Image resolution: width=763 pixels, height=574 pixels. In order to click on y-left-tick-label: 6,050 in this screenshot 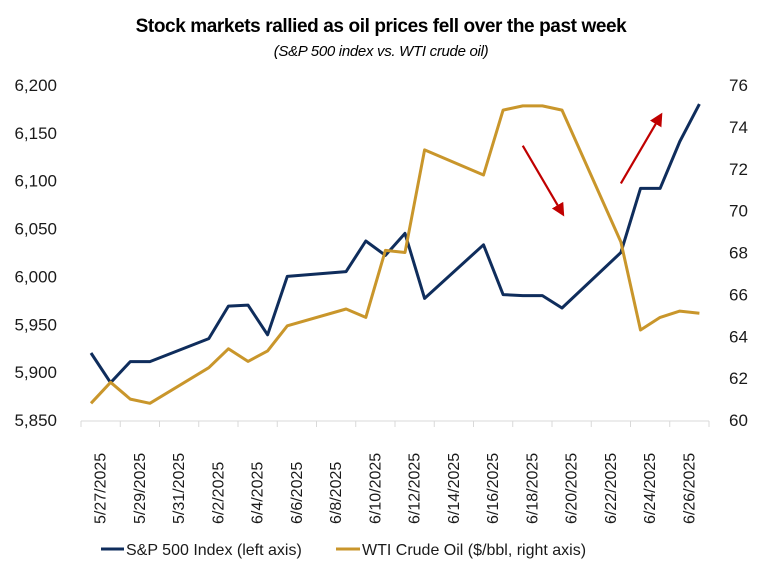, I will do `click(35, 229)`.